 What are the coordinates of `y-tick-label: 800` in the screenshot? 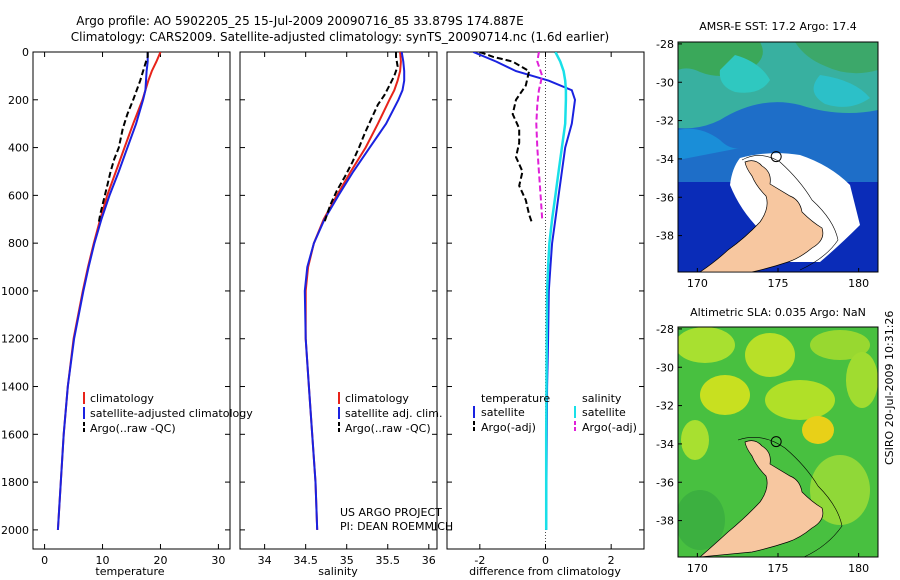 It's located at (18, 243).